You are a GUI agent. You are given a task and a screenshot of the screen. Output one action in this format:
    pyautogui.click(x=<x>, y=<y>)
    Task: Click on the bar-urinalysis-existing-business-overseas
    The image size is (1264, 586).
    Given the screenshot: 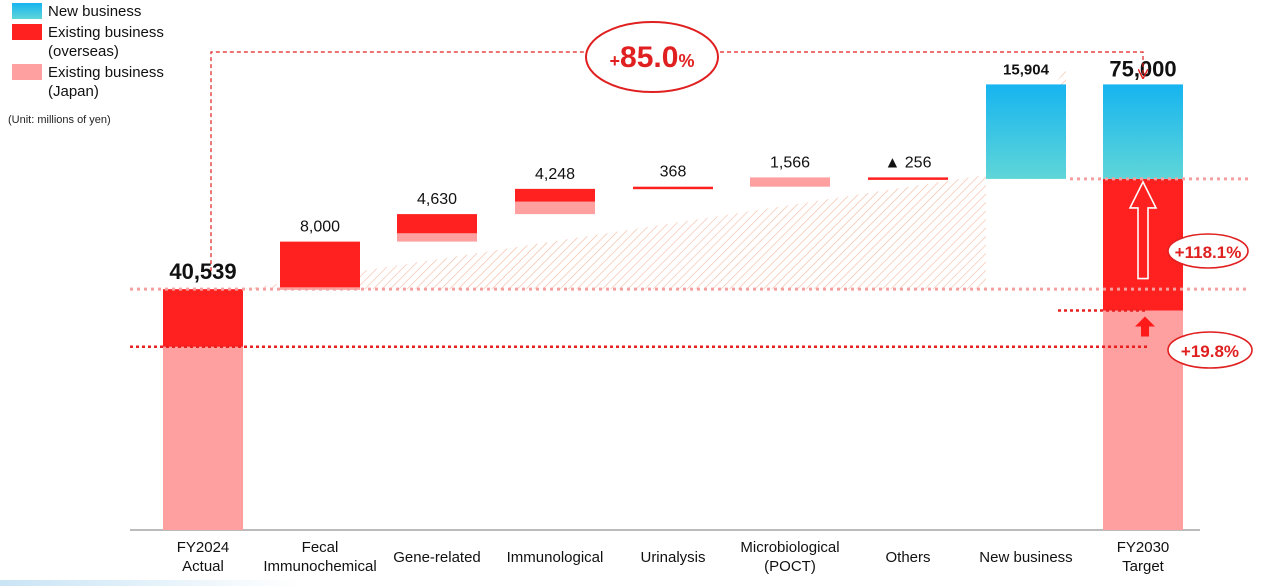 What is the action you would take?
    pyautogui.click(x=673, y=188)
    